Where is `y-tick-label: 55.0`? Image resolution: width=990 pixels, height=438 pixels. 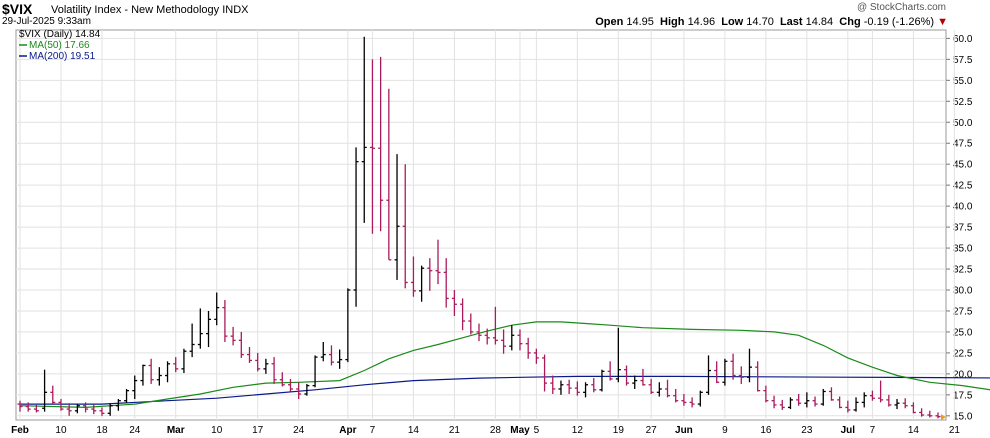 y-tick-label: 55.0 is located at coordinates (963, 81).